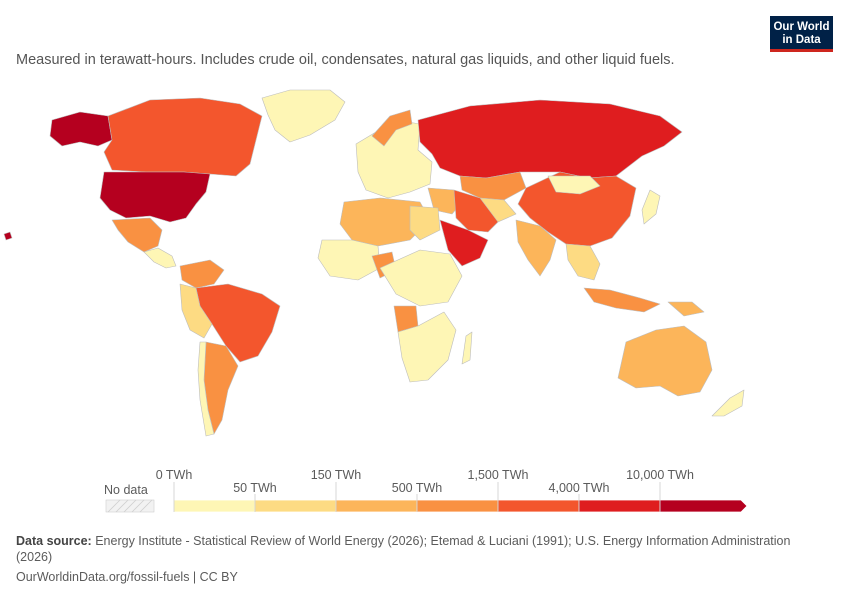  Describe the element at coordinates (622, 300) in the screenshot. I see `region-indonesia` at that location.